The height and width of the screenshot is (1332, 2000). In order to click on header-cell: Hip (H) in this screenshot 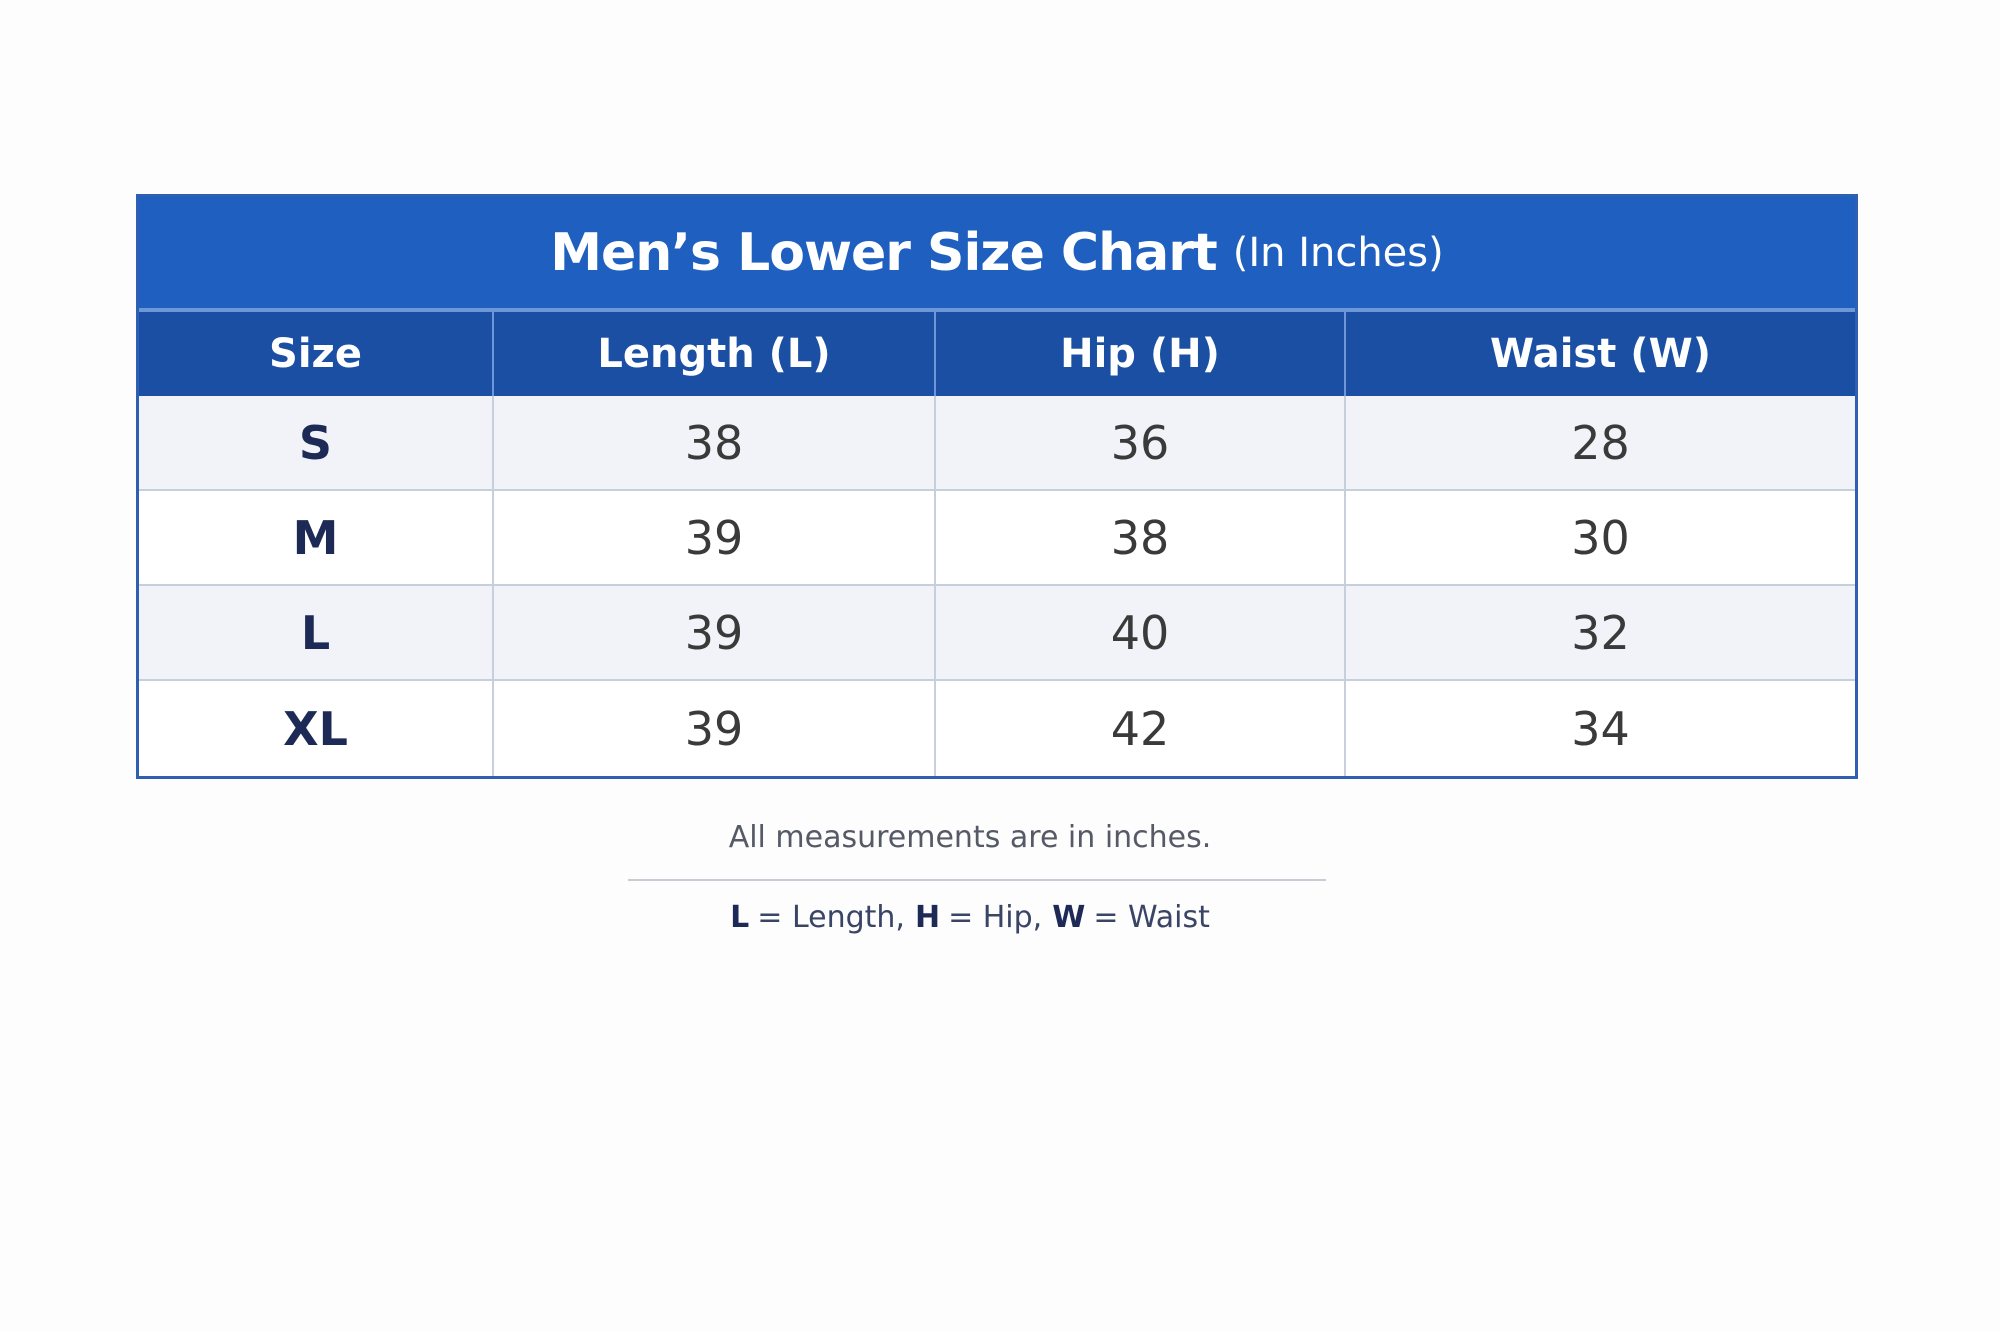, I will do `click(1141, 354)`.